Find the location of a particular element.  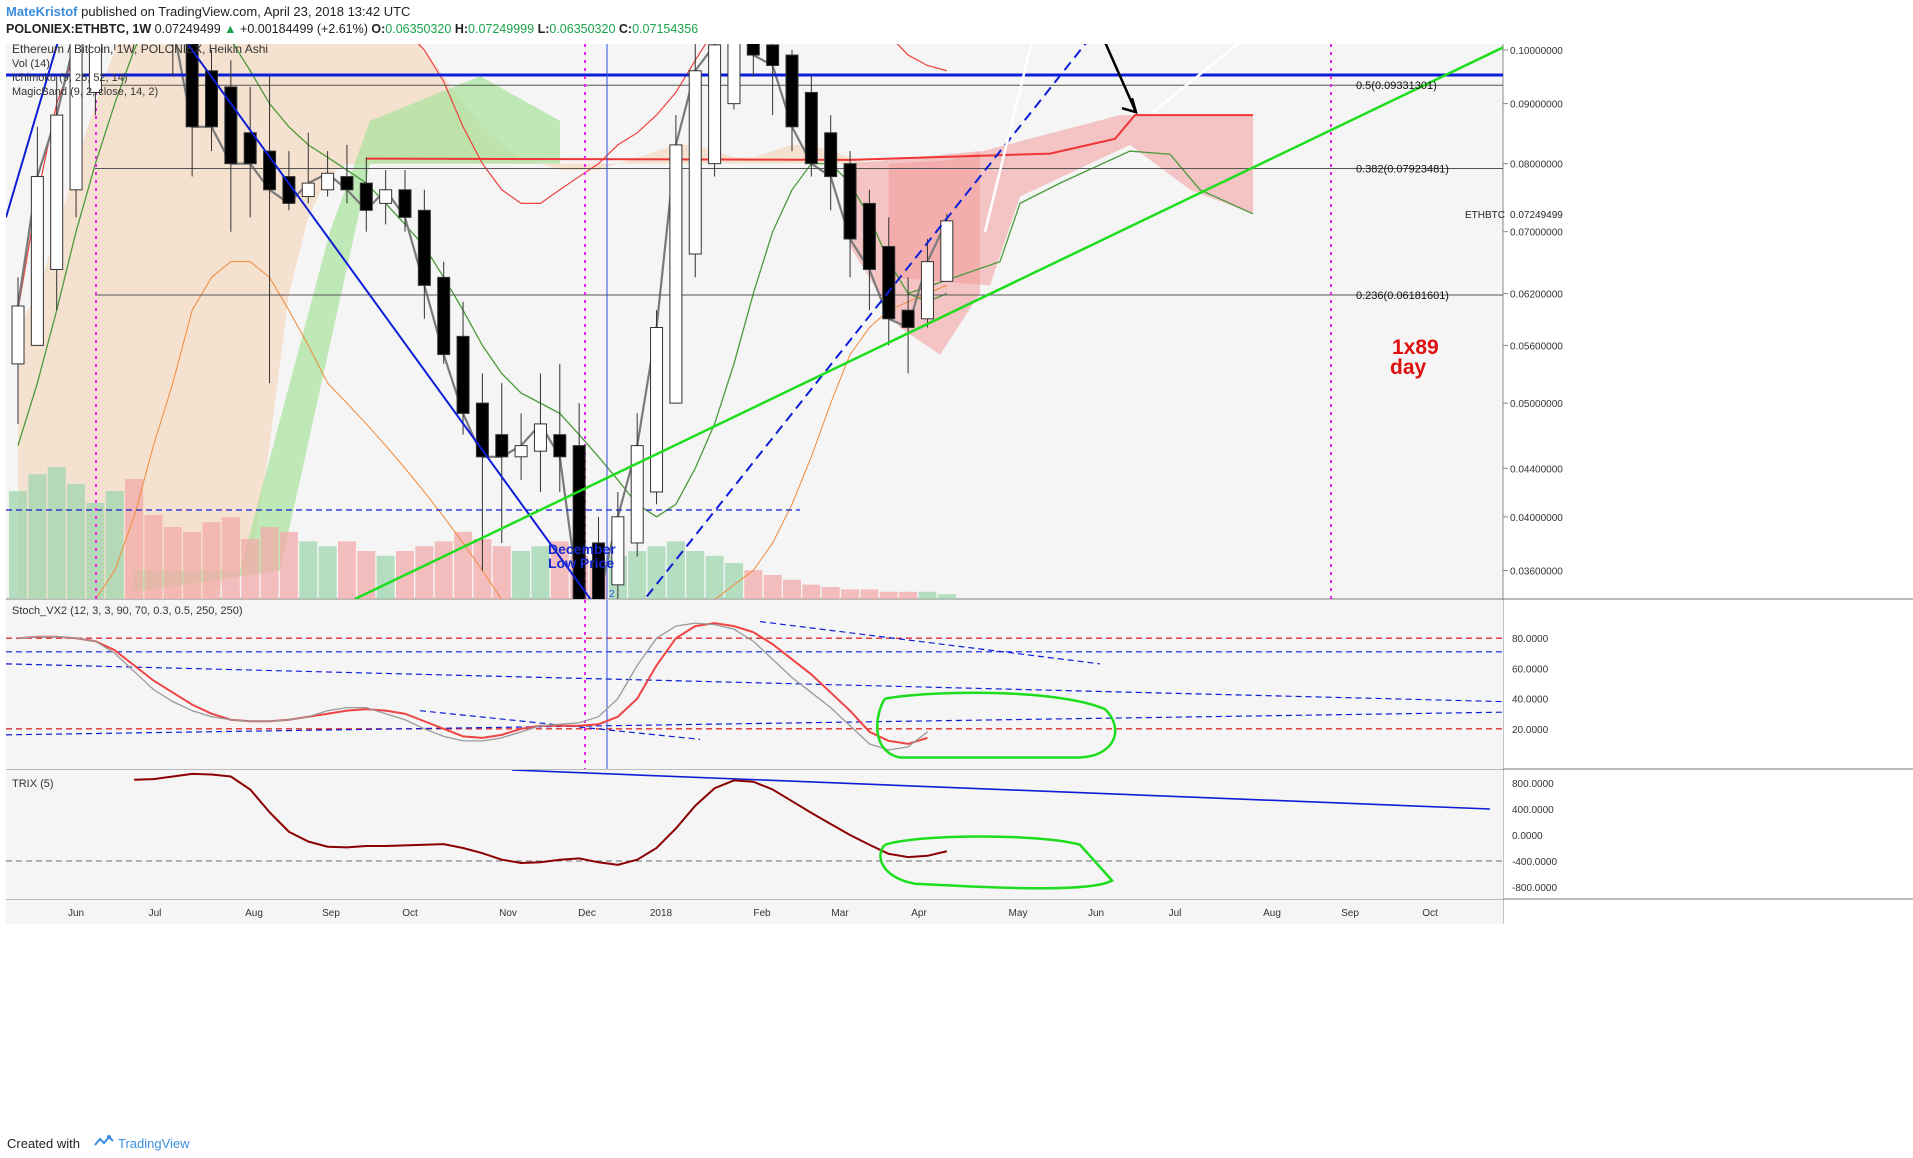

time-tick-label: 2018 is located at coordinates (661, 913).